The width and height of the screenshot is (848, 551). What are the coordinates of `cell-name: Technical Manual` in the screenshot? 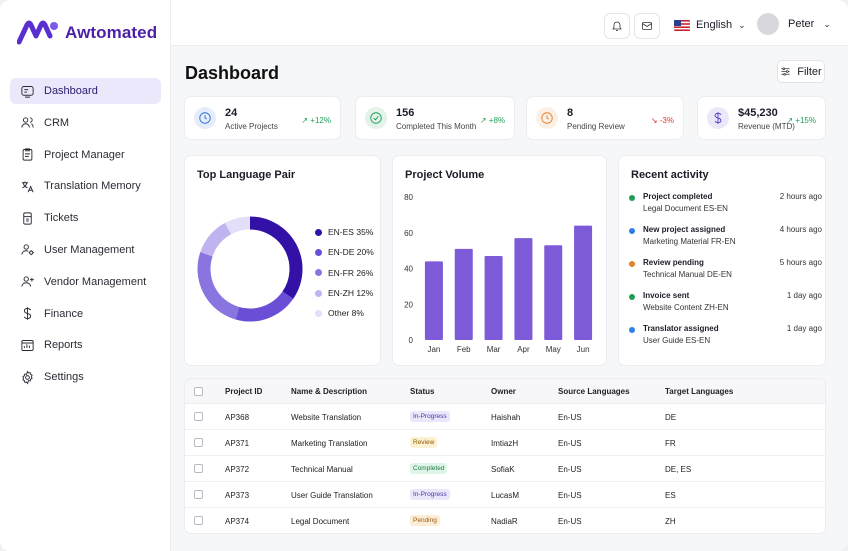 It's located at (322, 469).